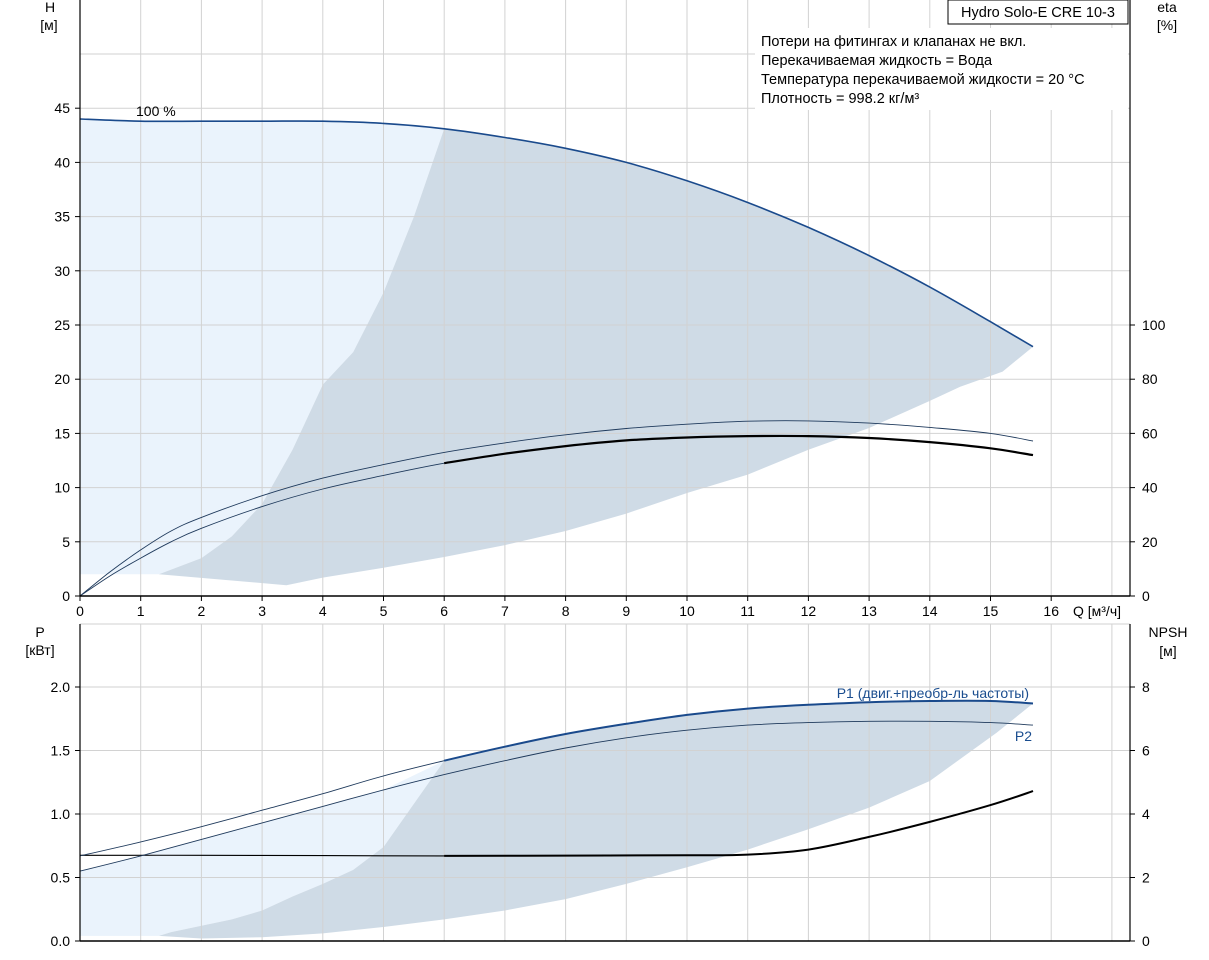  Describe the element at coordinates (739, 449) in the screenshot. I see `qh-efficiency-operating-curve` at that location.